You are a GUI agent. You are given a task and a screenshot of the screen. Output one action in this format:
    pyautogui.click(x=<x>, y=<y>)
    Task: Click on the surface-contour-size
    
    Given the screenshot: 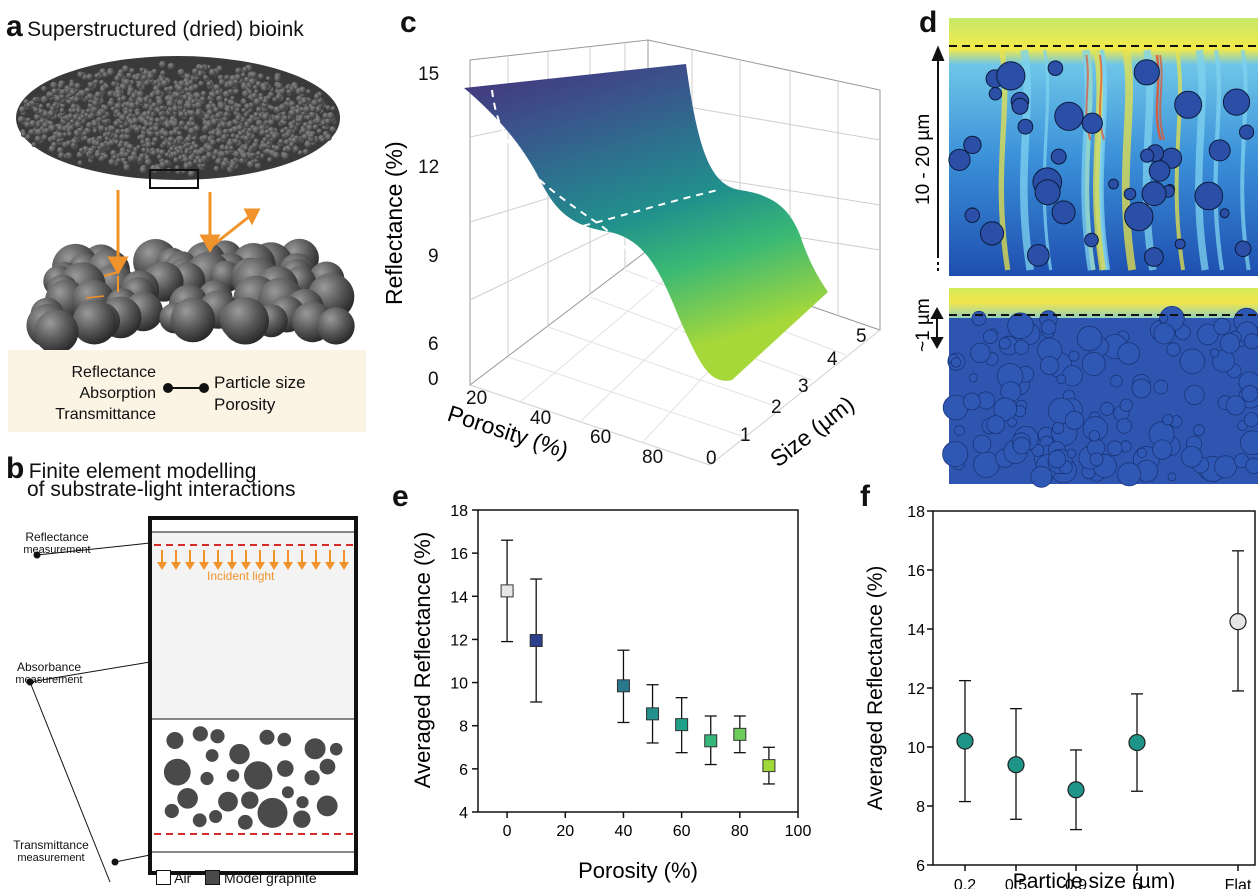 What is the action you would take?
    pyautogui.click(x=638, y=211)
    